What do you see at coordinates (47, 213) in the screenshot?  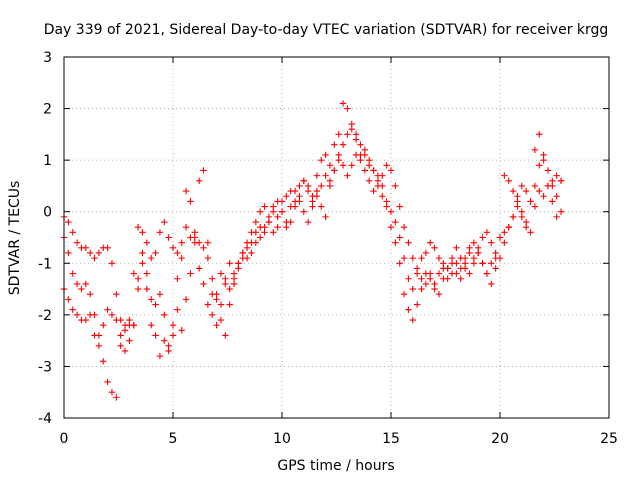 I see `y-tick-label: 0` at bounding box center [47, 213].